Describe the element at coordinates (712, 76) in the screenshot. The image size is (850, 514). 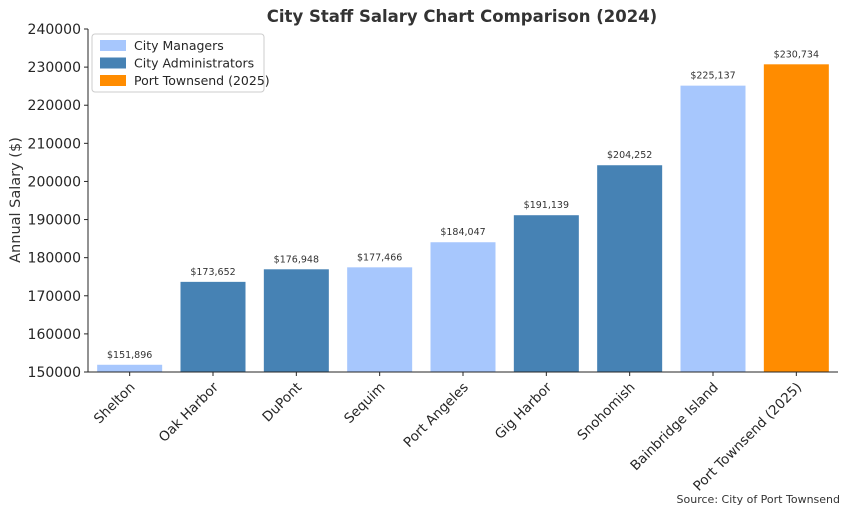
I see `data-label: $225,137` at that location.